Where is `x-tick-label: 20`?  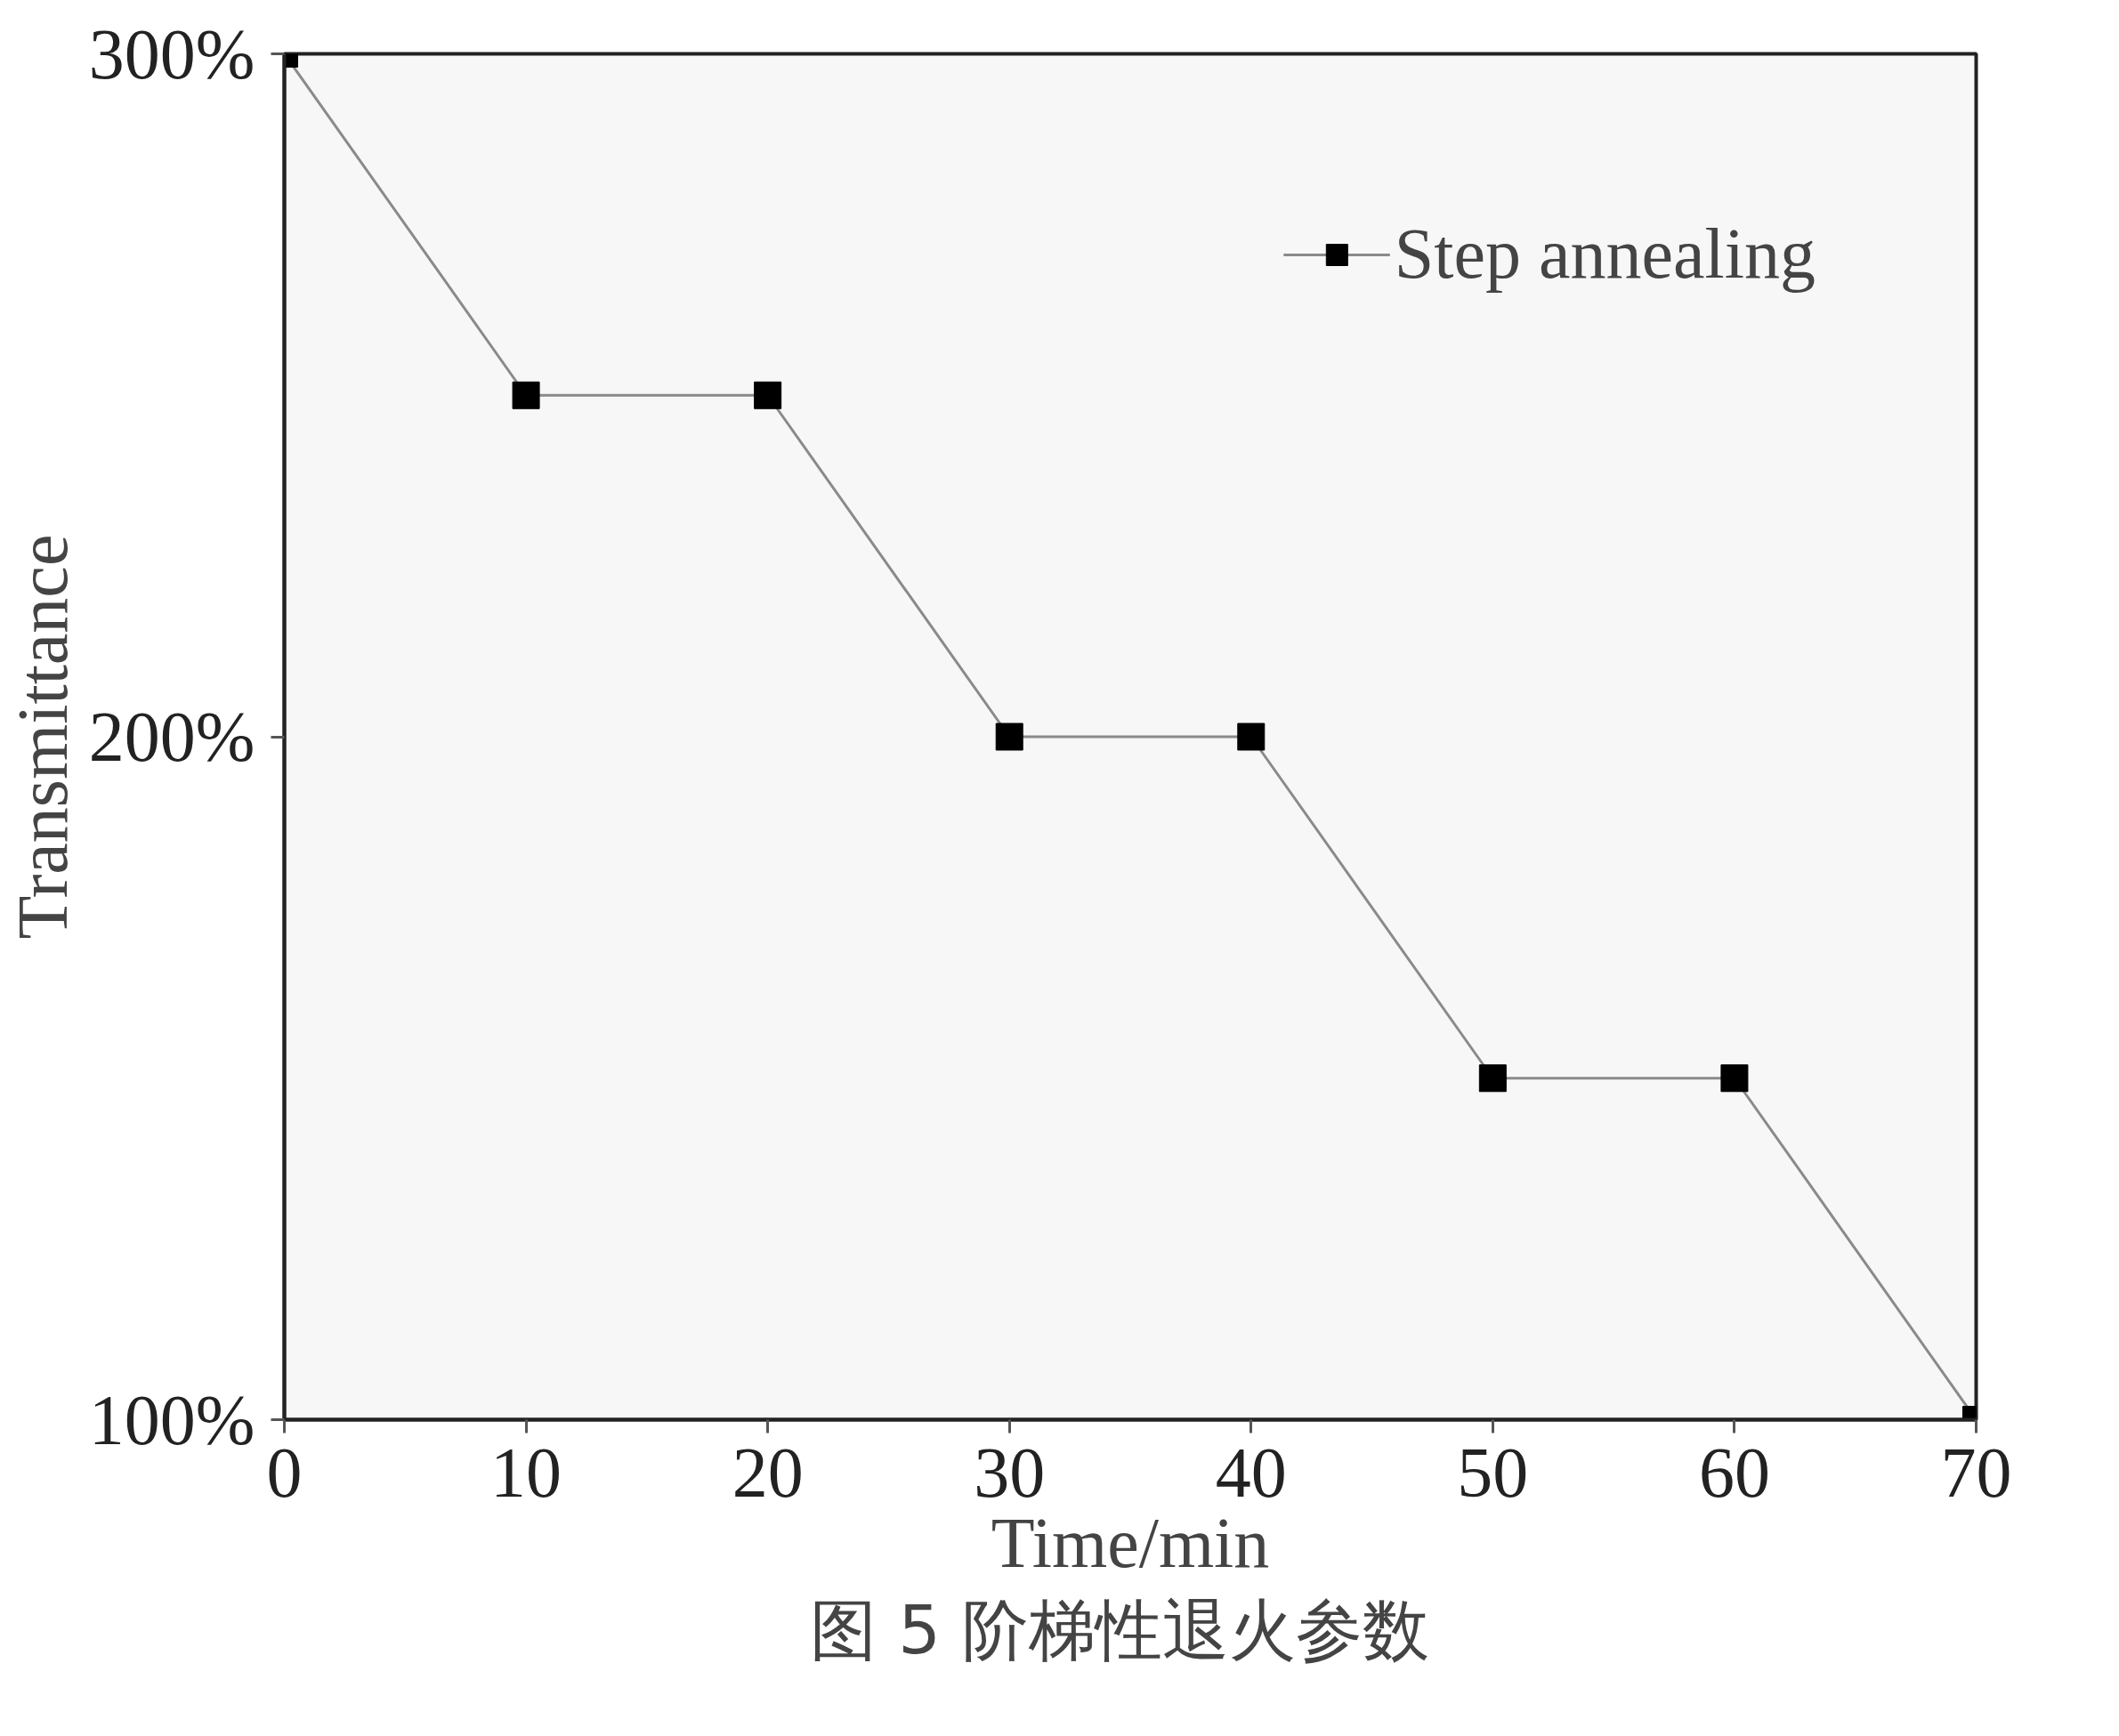 x-tick-label: 20 is located at coordinates (768, 1472).